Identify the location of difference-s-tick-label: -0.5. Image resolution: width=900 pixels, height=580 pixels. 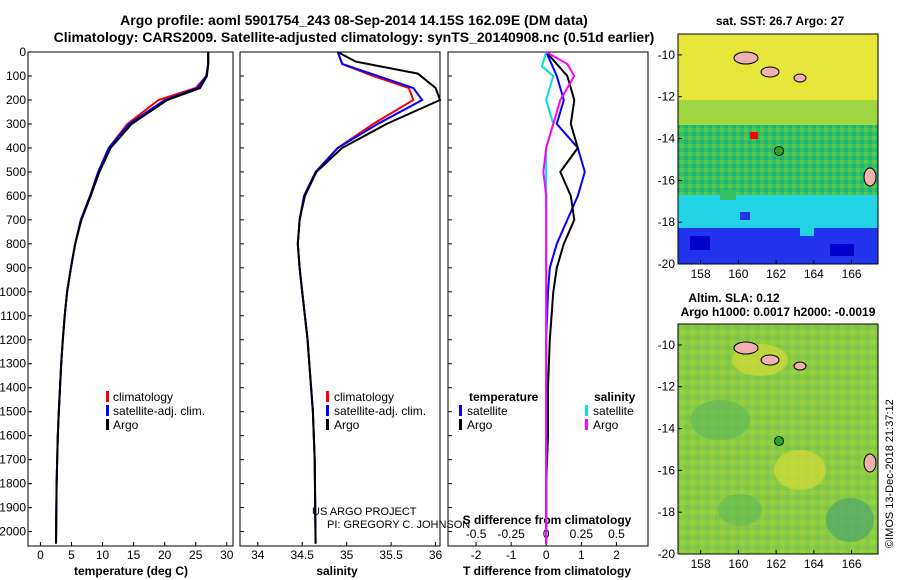
(476, 534).